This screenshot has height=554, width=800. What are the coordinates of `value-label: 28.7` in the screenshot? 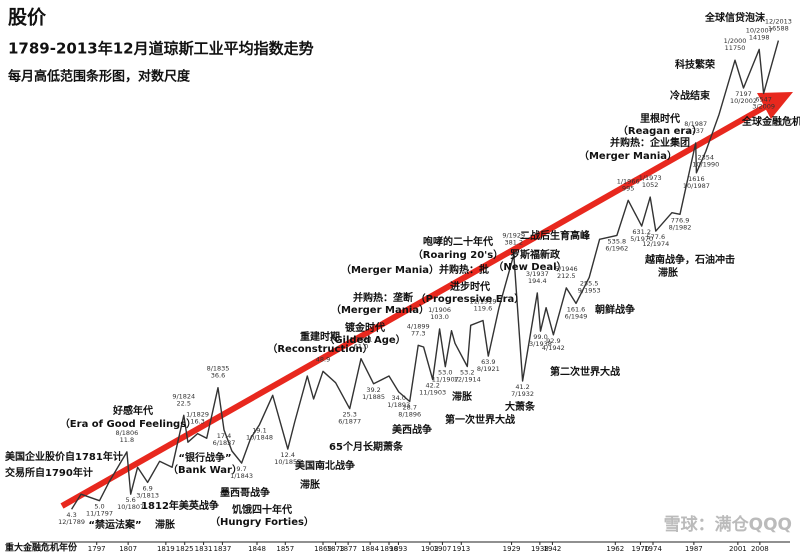 It's located at (410, 408).